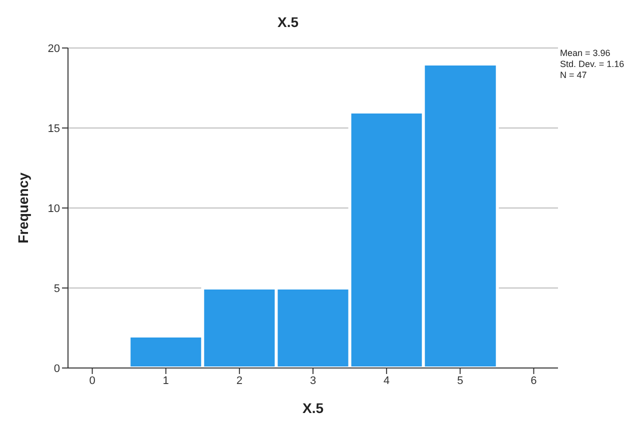 The image size is (636, 434). What do you see at coordinates (460, 380) in the screenshot?
I see `x-tick-label: 5` at bounding box center [460, 380].